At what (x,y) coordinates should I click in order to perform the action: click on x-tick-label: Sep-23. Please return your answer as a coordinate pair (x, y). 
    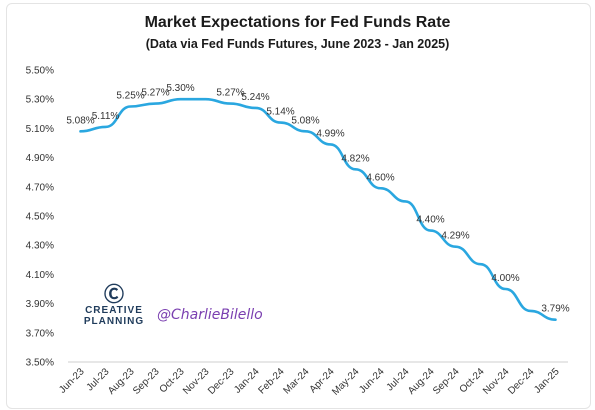
    Looking at the image, I should click on (146, 381).